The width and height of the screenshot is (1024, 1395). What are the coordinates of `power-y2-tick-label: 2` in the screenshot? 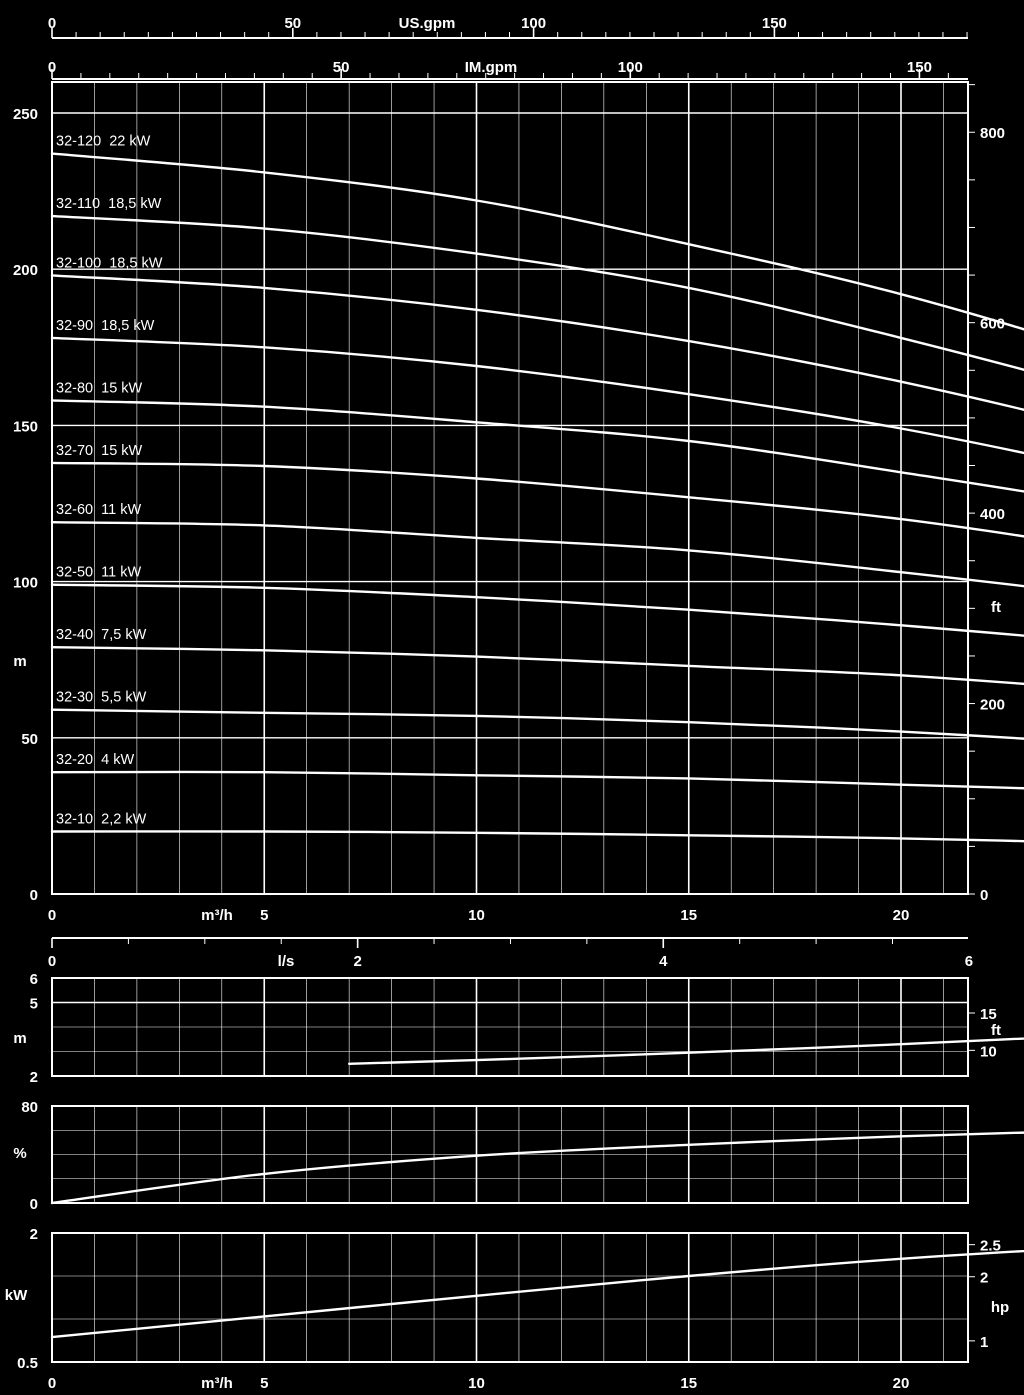 It's located at (984, 1278).